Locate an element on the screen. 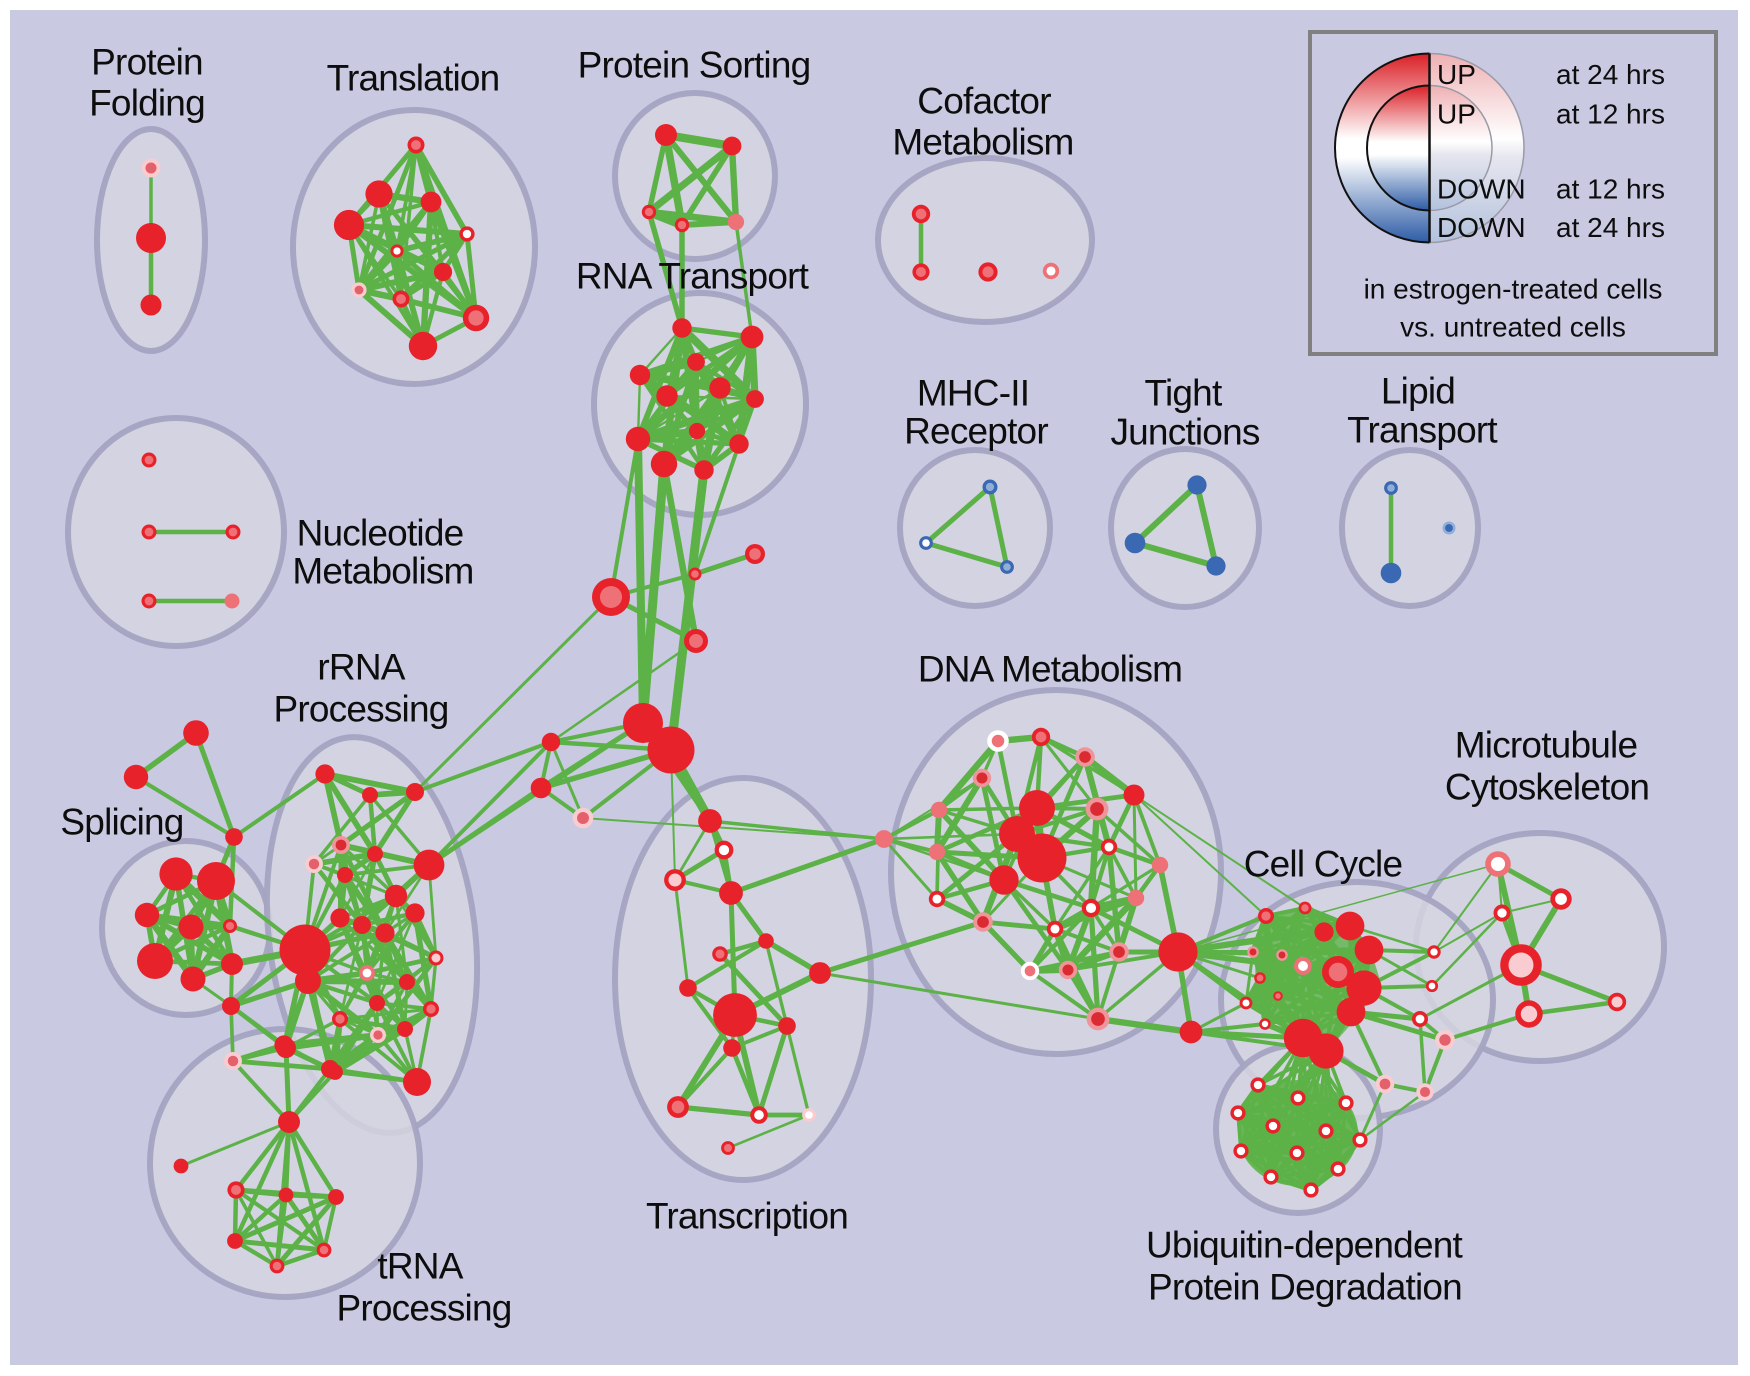  svg-text: RNA Transport is located at coordinates (693, 276).